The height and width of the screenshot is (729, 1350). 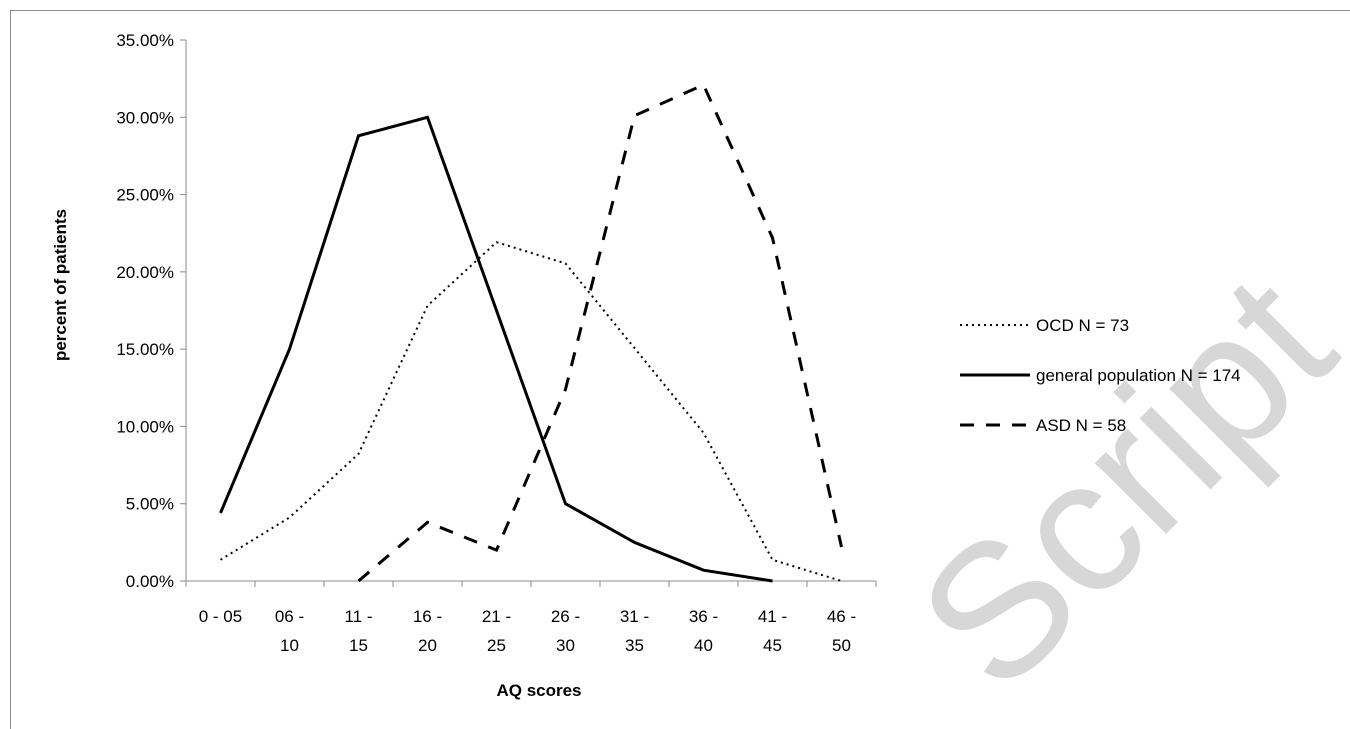 What do you see at coordinates (496, 631) in the screenshot?
I see `x-tick-label: 21 -25` at bounding box center [496, 631].